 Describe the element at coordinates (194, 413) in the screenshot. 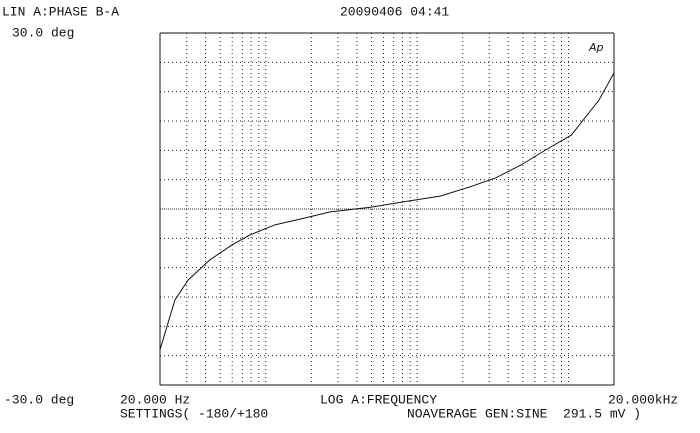

I see `settings: SETTINGS( -180/+180` at that location.